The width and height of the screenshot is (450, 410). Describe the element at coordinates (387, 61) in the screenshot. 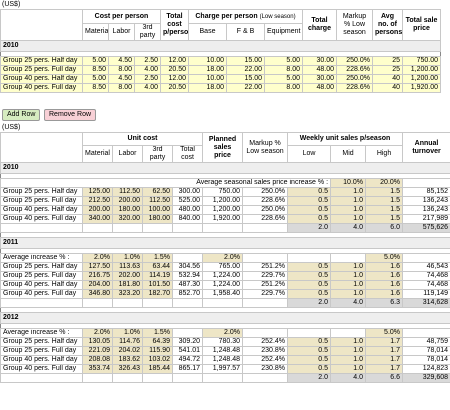

I see `cell: 25` at that location.